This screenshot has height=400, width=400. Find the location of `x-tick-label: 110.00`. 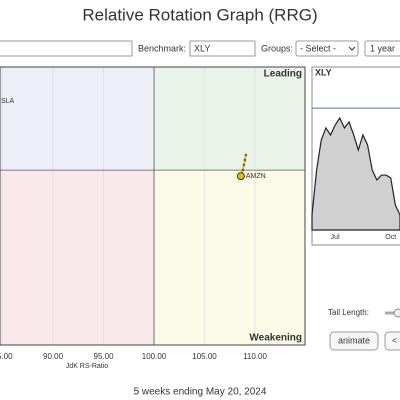

x-tick-label: 110.00 is located at coordinates (255, 356).